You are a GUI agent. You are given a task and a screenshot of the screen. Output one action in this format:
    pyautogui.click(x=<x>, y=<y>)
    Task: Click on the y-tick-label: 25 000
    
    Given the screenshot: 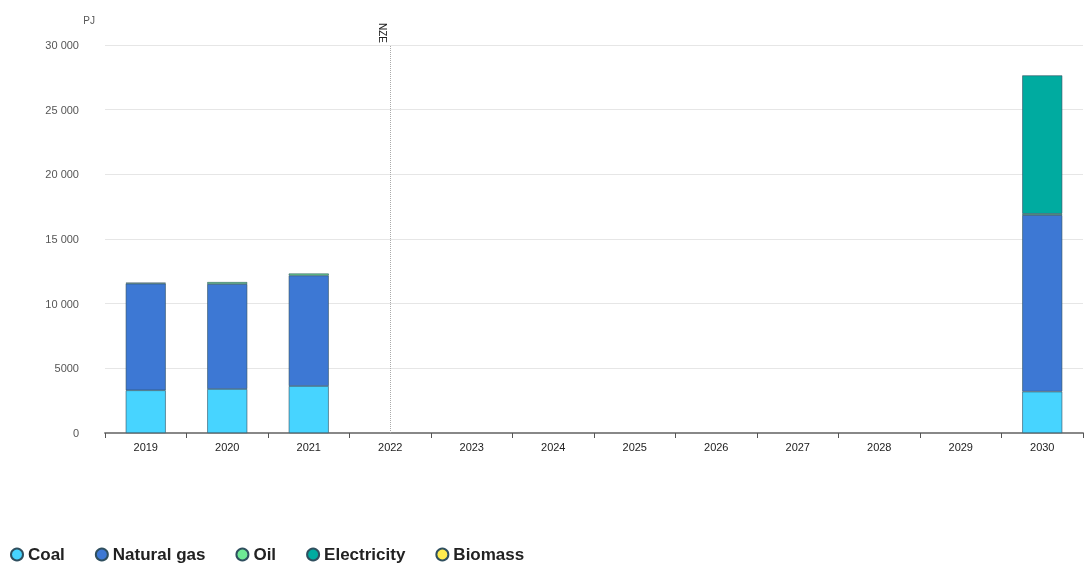 What is the action you would take?
    pyautogui.click(x=62, y=109)
    